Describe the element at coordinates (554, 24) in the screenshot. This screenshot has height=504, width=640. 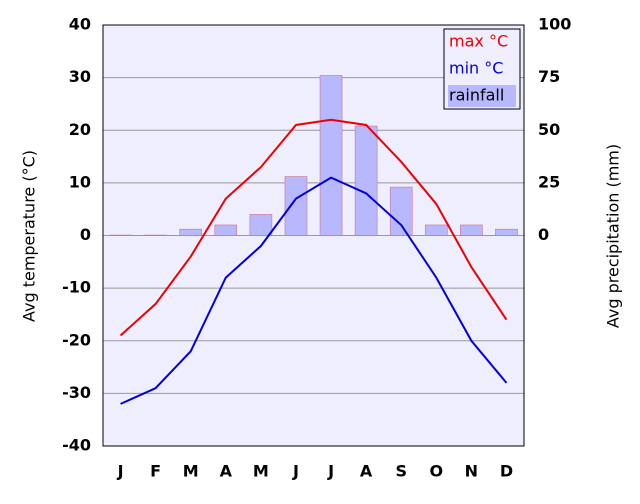
I see `y2-tick-label: 100` at that location.